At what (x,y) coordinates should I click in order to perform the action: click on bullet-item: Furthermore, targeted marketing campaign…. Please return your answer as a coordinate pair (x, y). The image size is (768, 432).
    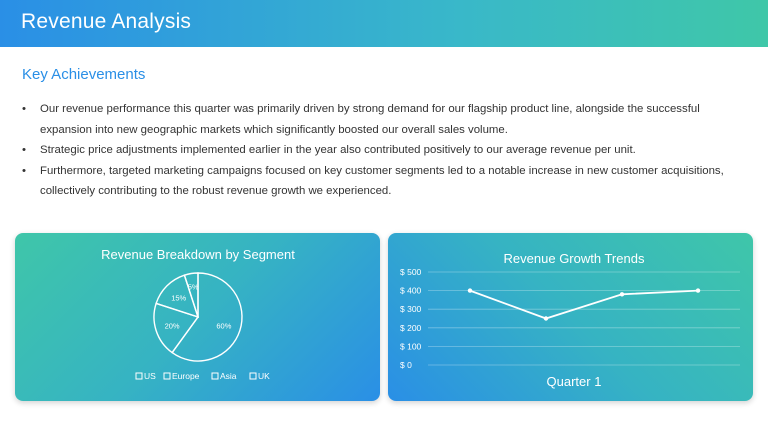
    Looking at the image, I should click on (382, 181).